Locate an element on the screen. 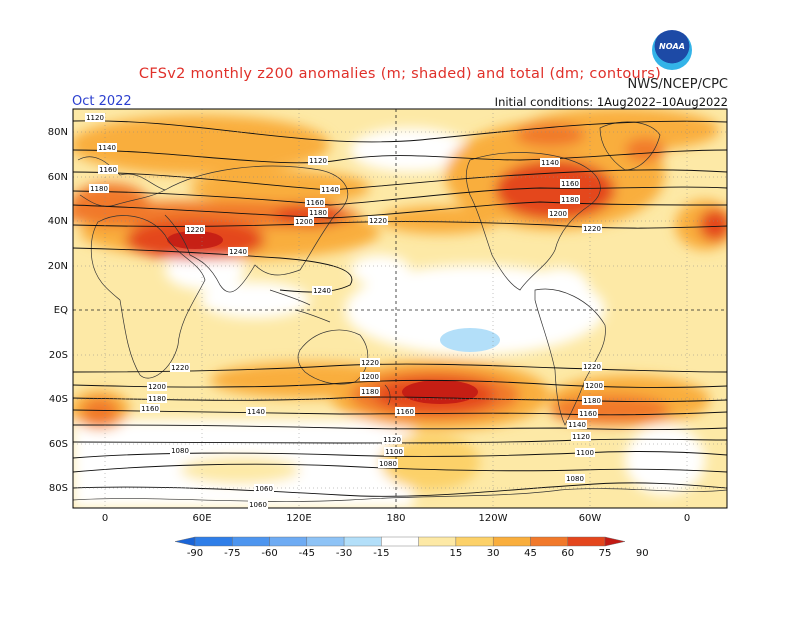  contour-label-sh-1200: 1200 is located at coordinates (157, 386).